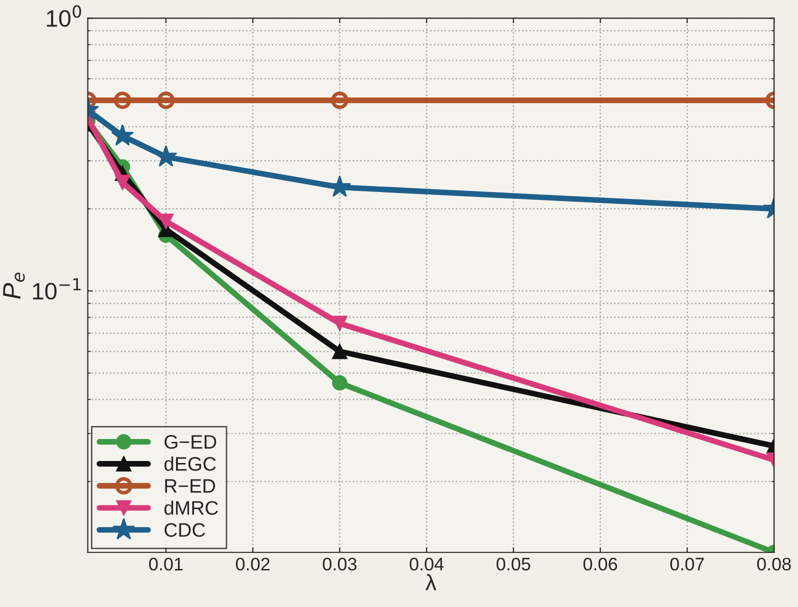  I want to click on x-axis-title: λ, so click(431, 582).